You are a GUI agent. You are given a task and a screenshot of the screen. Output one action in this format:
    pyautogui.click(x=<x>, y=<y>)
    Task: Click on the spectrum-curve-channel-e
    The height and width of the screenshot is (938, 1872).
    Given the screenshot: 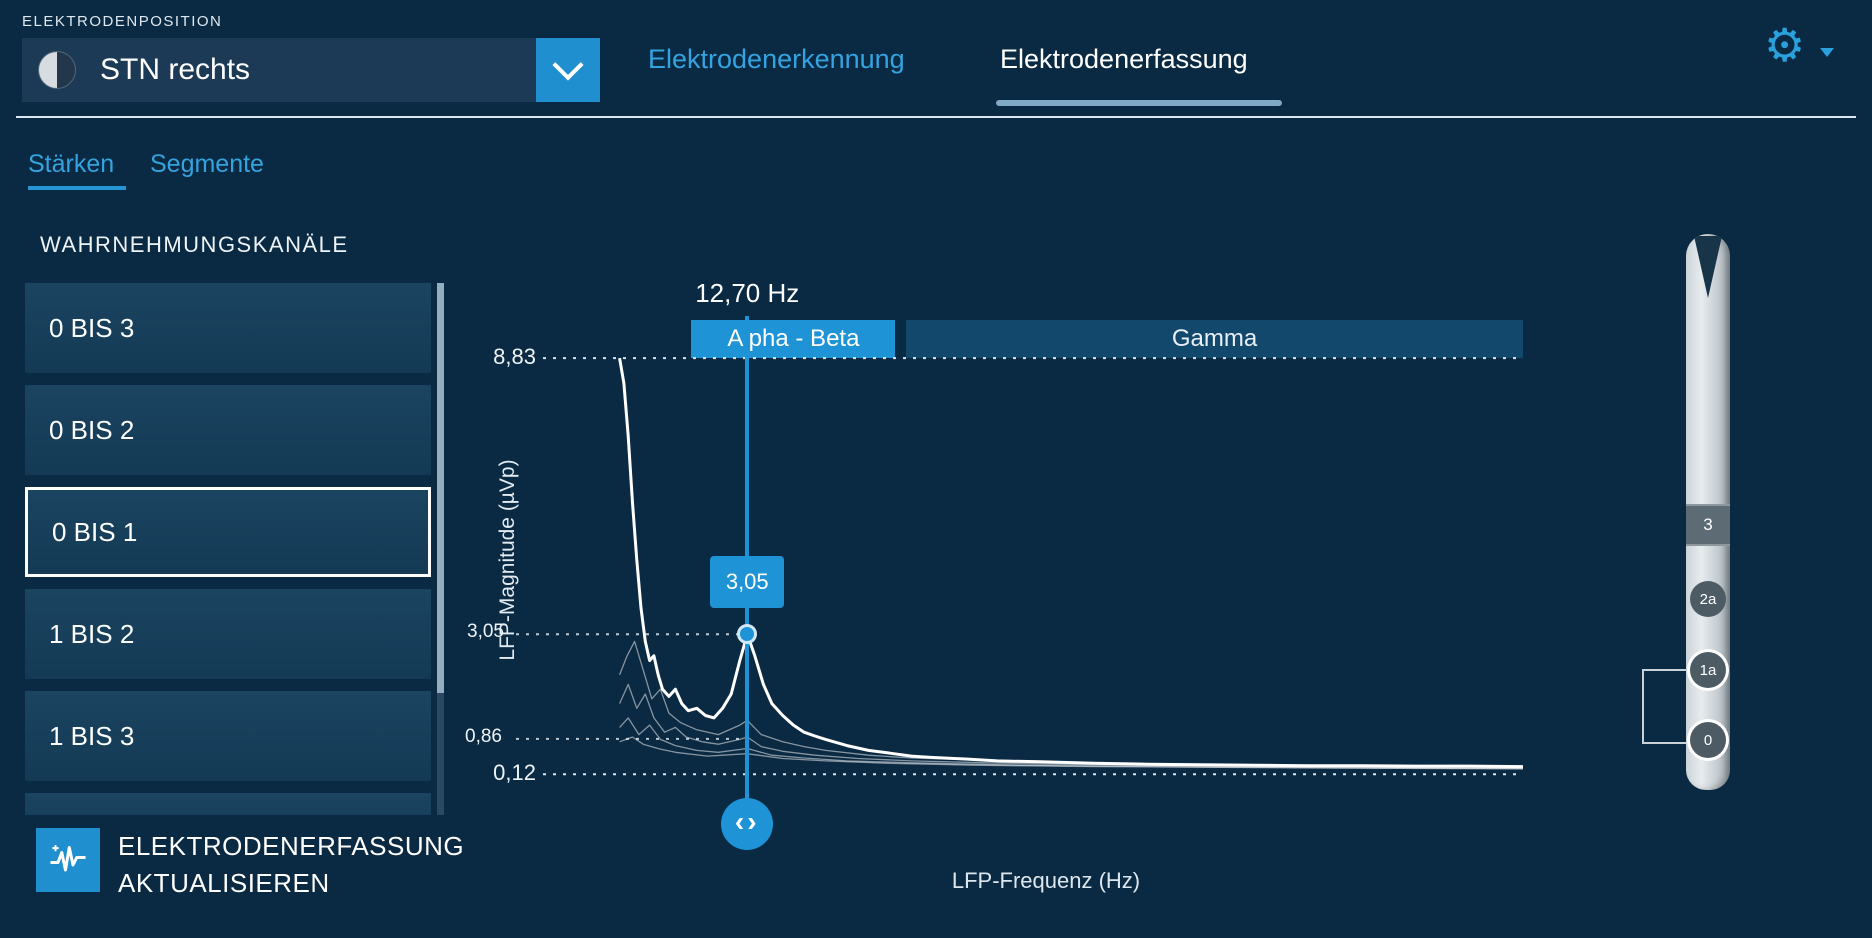 What is the action you would take?
    pyautogui.click(x=1071, y=753)
    